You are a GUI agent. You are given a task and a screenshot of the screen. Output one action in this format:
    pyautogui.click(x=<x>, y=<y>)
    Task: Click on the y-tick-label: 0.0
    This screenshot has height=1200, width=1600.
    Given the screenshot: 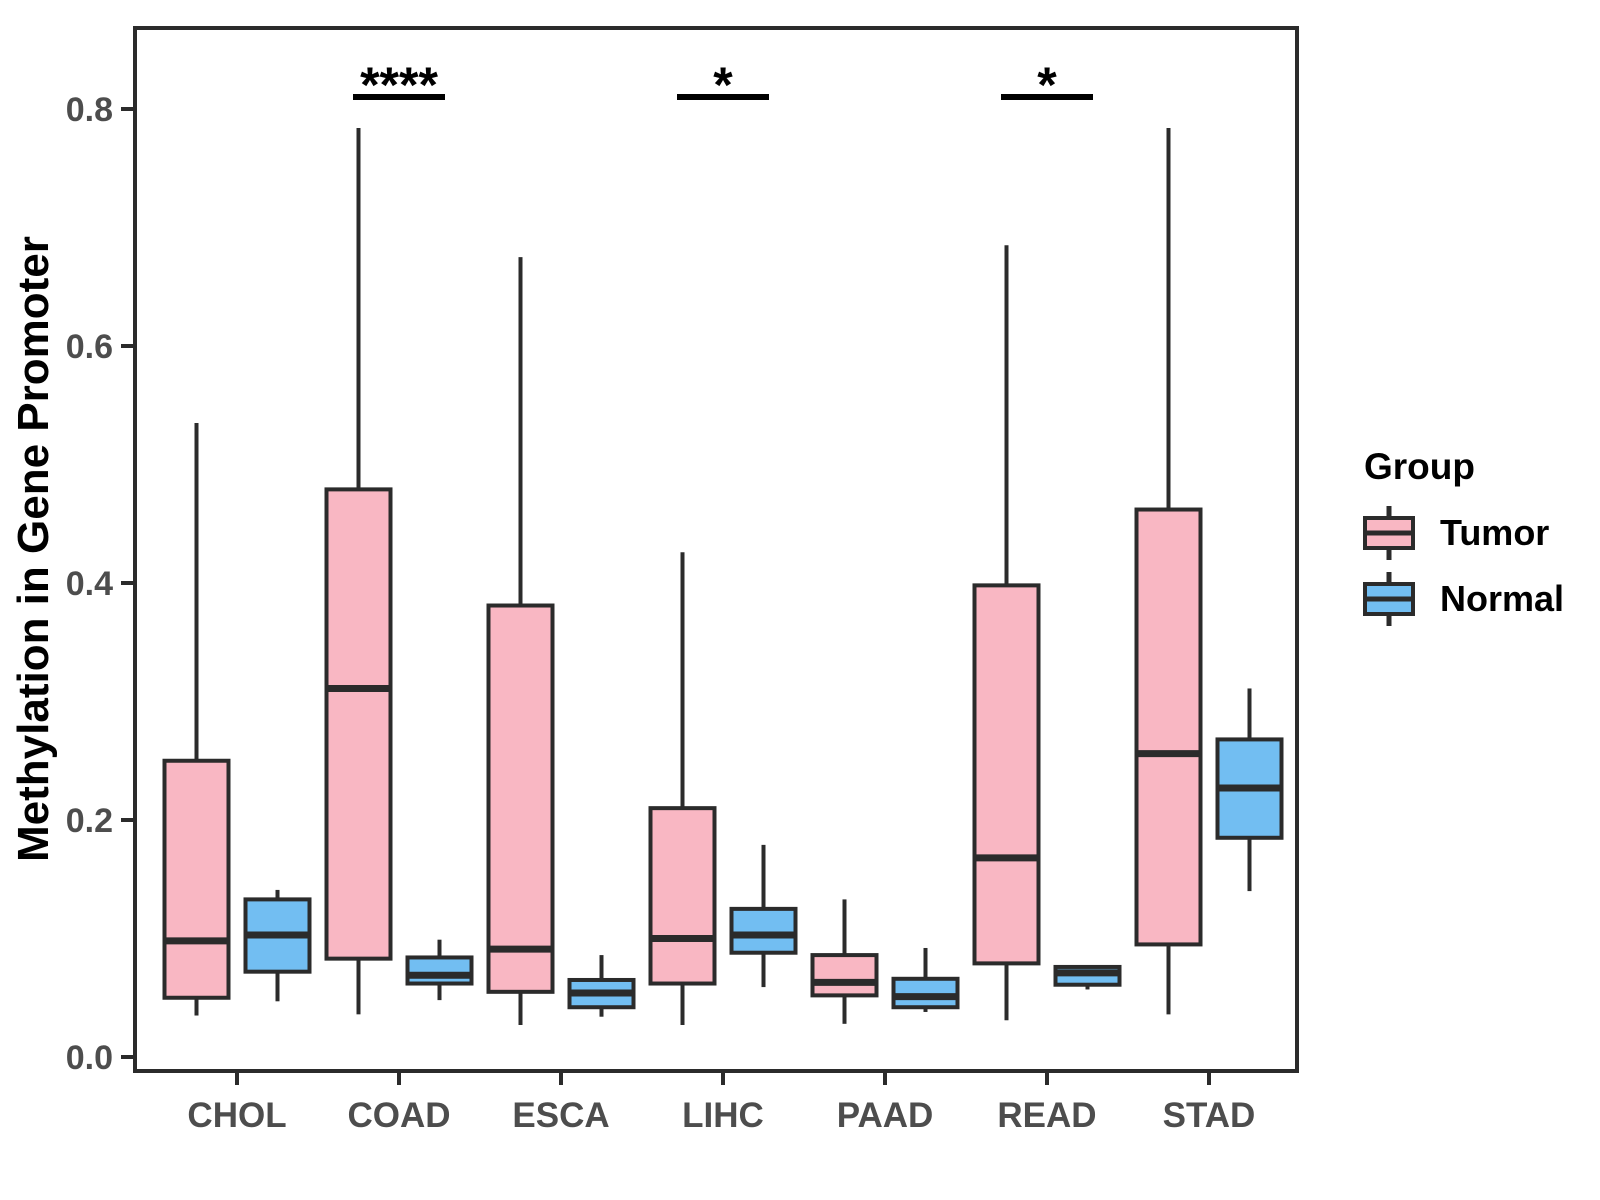 What is the action you would take?
    pyautogui.click(x=89, y=1058)
    